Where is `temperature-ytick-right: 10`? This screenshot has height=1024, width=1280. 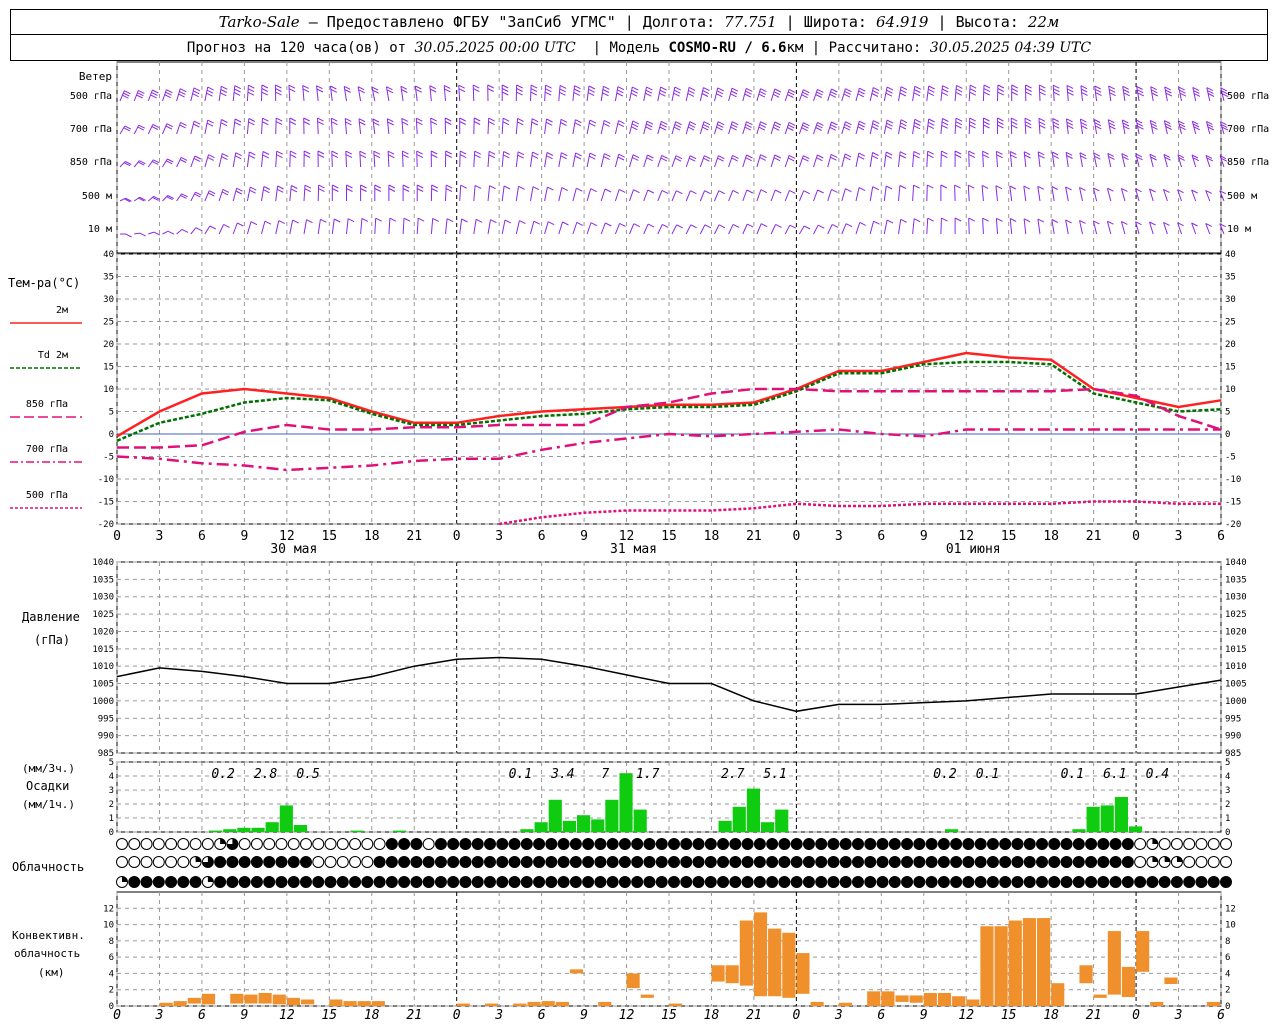
temperature-ytick-right: 10 is located at coordinates (1230, 390).